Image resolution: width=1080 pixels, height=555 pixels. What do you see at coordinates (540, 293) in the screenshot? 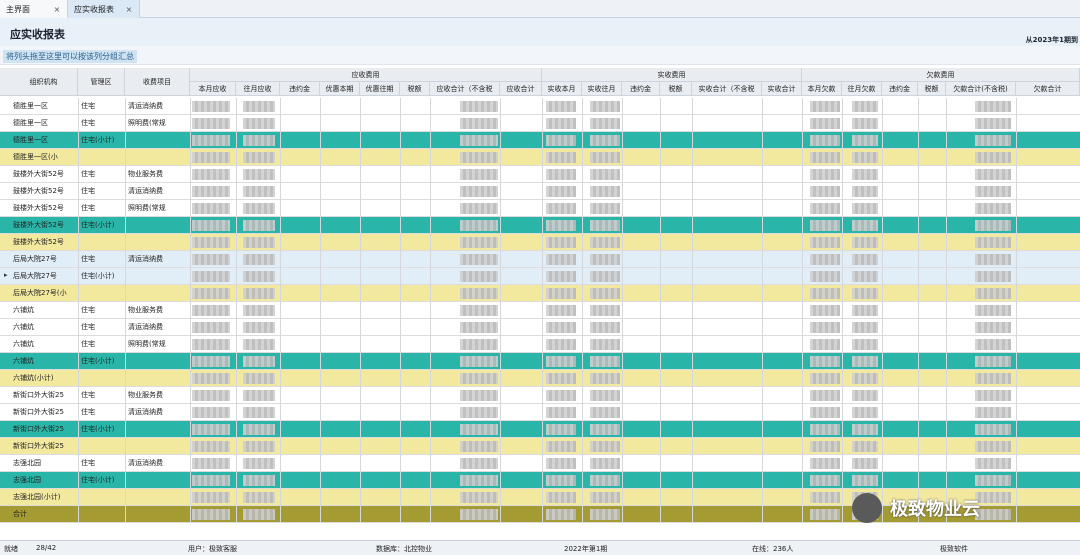
I see `table-row: 后局大院27号(小` at bounding box center [540, 293].